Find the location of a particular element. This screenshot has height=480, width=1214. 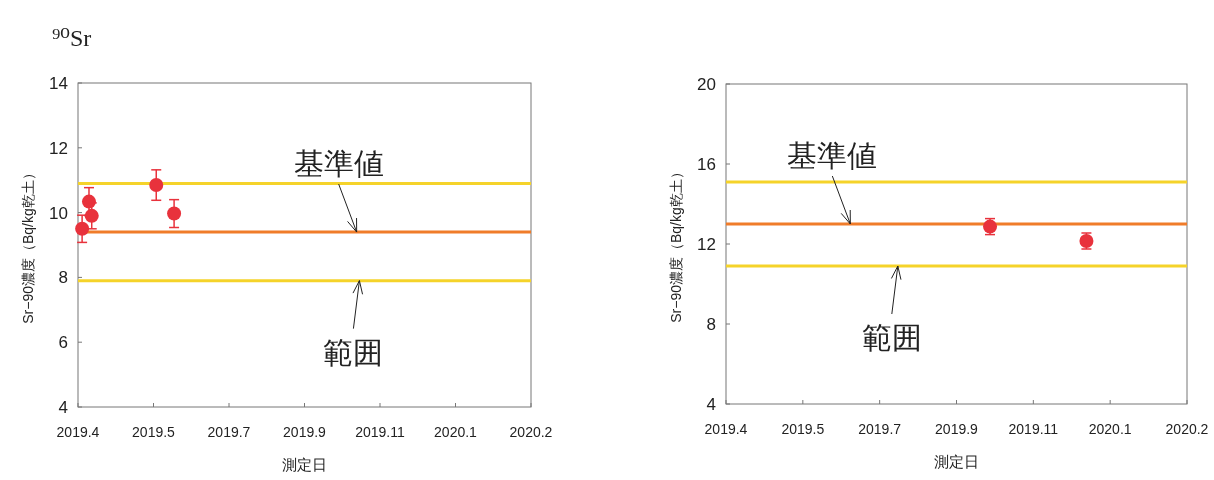

chart-title: ⁹⁰Sr is located at coordinates (72, 38).